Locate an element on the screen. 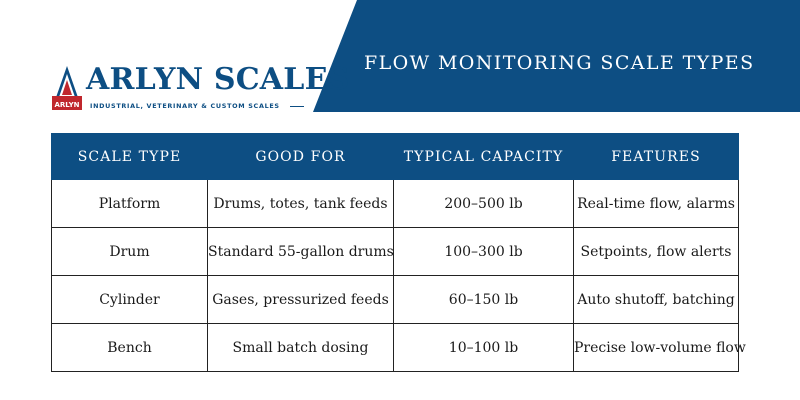 This screenshot has height=400, width=800. cell-good-for: Drums, totes, tank feeds is located at coordinates (300, 203).